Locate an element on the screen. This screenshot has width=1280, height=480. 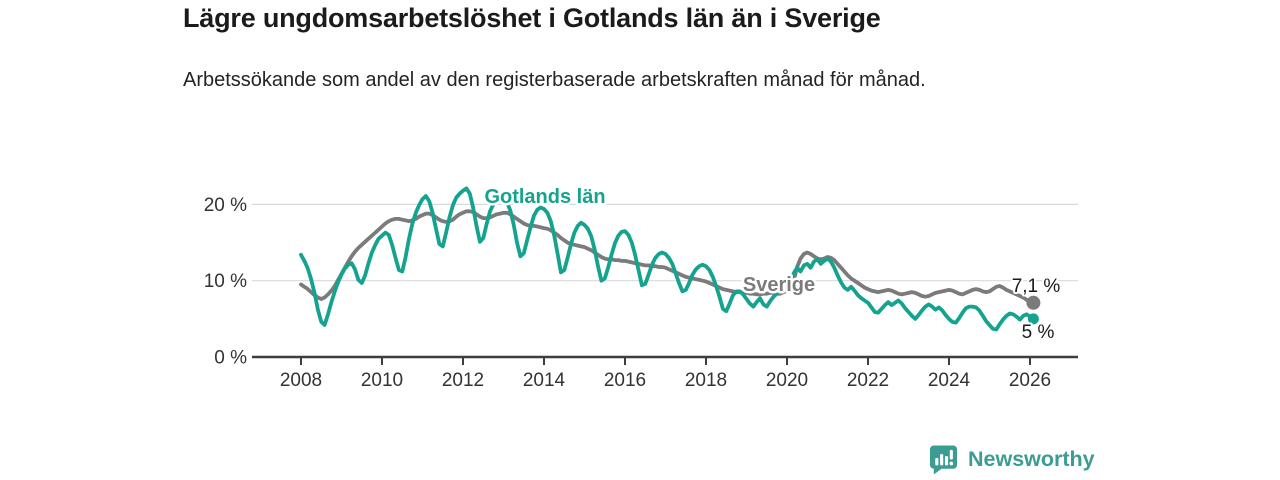
newsworthy-logo: Newsworthy is located at coordinates (1011, 459).